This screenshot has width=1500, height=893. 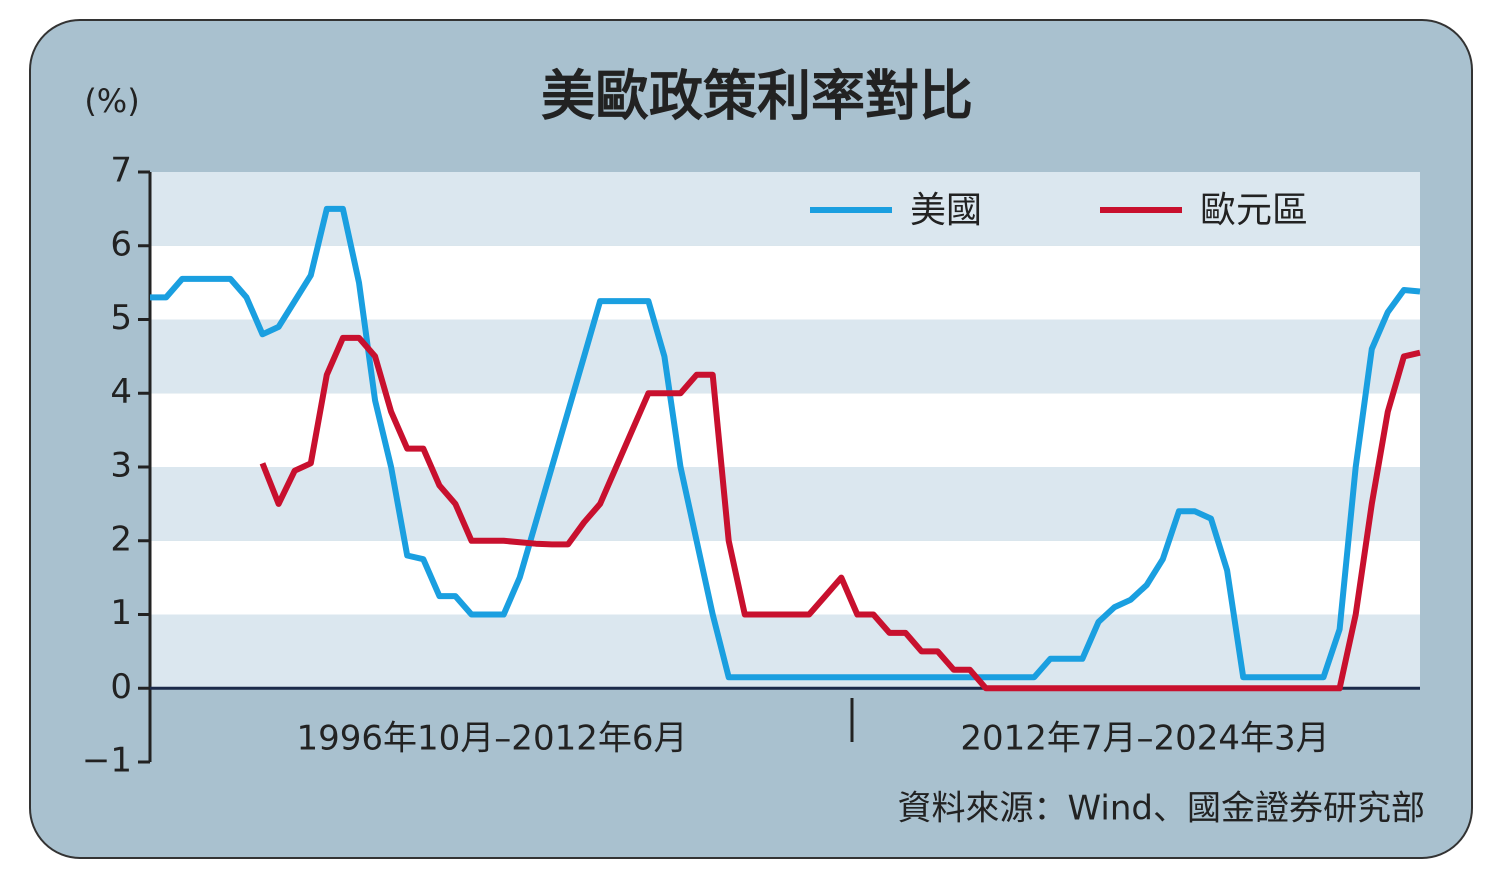 I want to click on source: 資料來源：Wind、國金證券研究部, so click(x=1161, y=809).